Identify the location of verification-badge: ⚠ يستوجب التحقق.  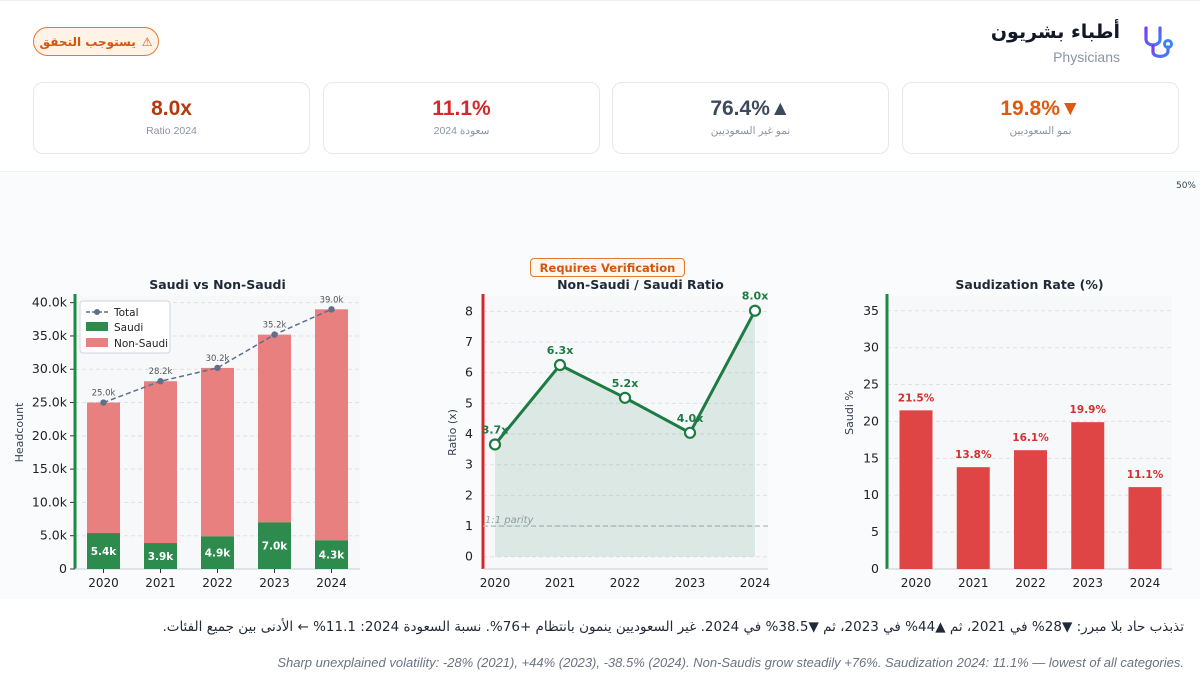
(96, 41).